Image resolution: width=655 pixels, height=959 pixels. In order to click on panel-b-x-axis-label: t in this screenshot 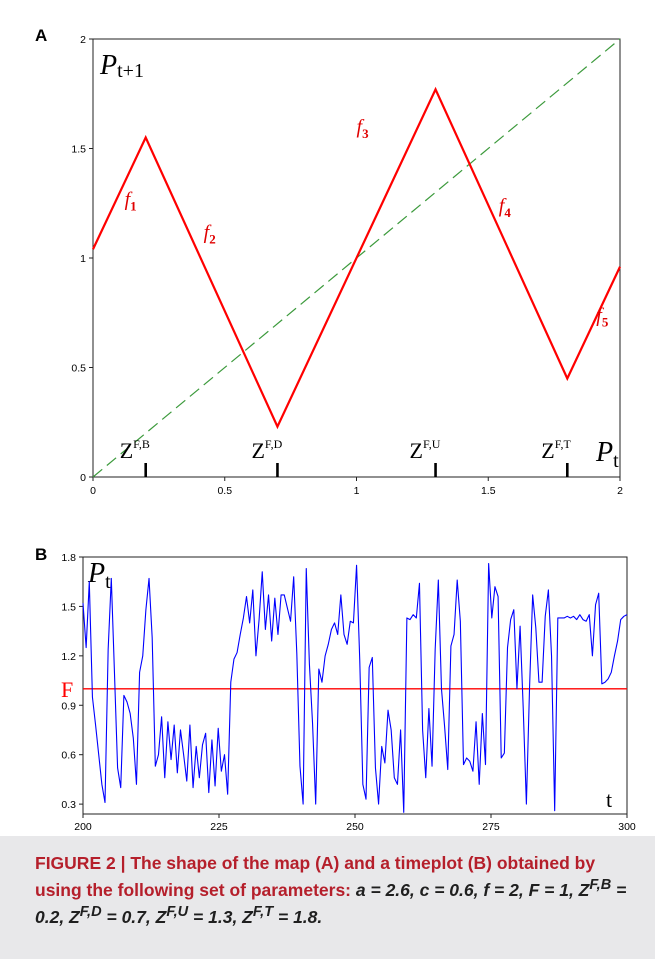, I will do `click(609, 799)`.